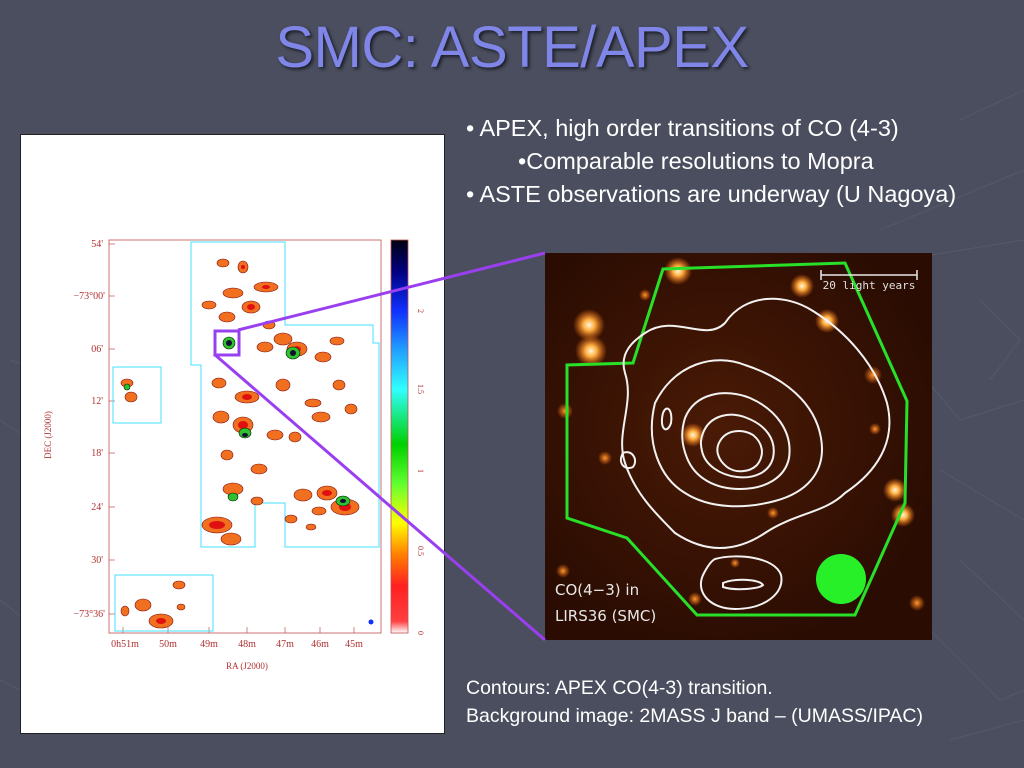  Describe the element at coordinates (420, 311) in the screenshot. I see `colorbar-tick: 2` at that location.